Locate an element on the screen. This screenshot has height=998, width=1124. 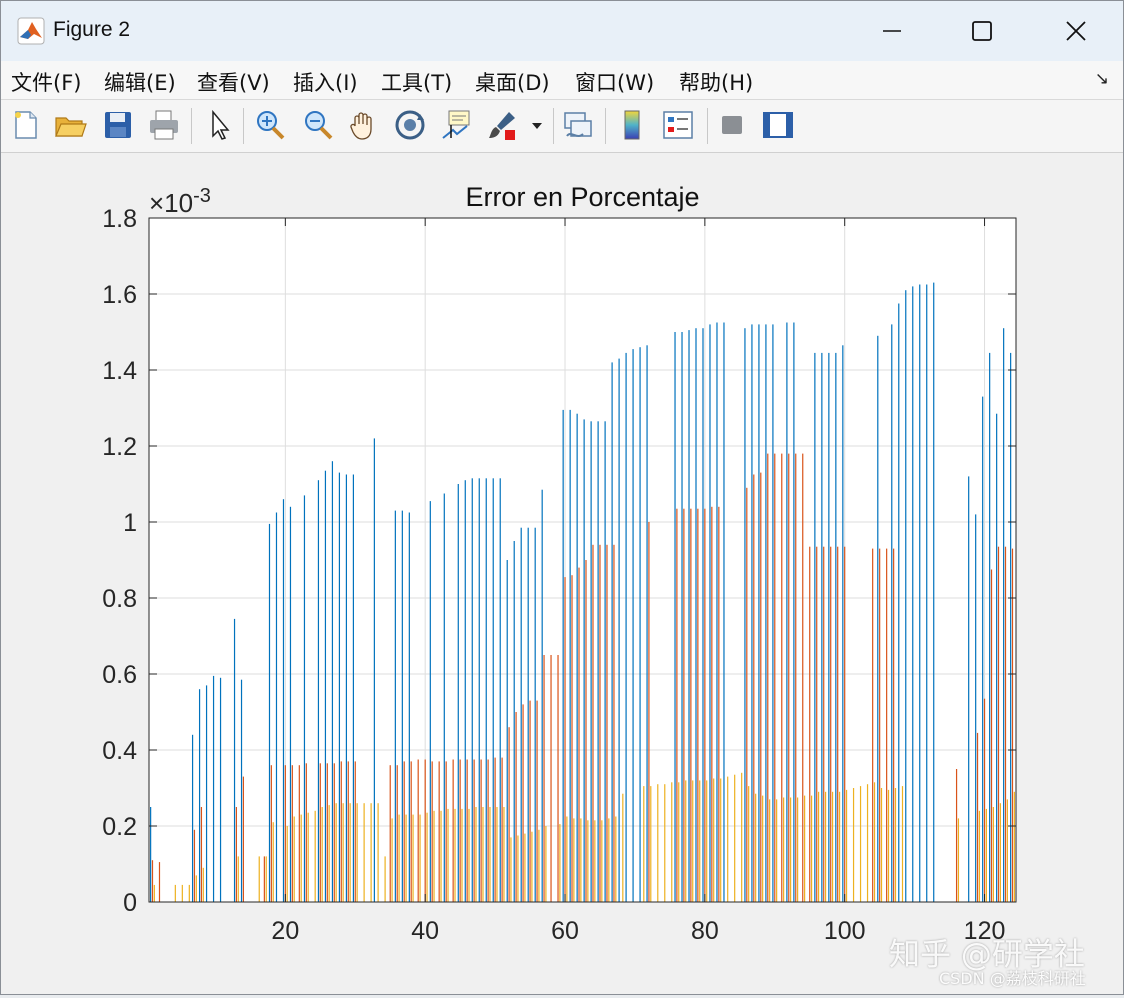
link-plot-icon is located at coordinates (578, 125).